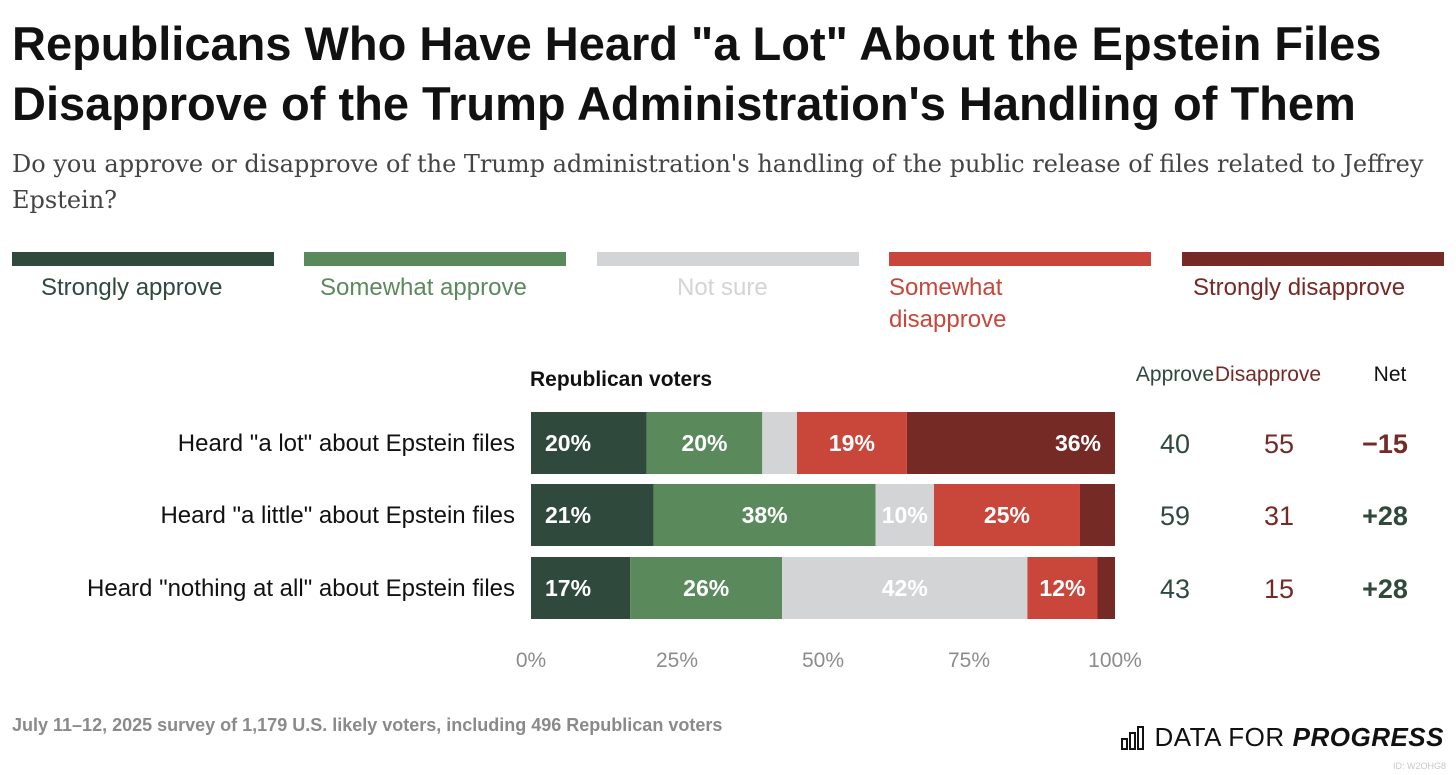  What do you see at coordinates (1268, 374) in the screenshot?
I see `column-header-disapprove: Disapprove` at bounding box center [1268, 374].